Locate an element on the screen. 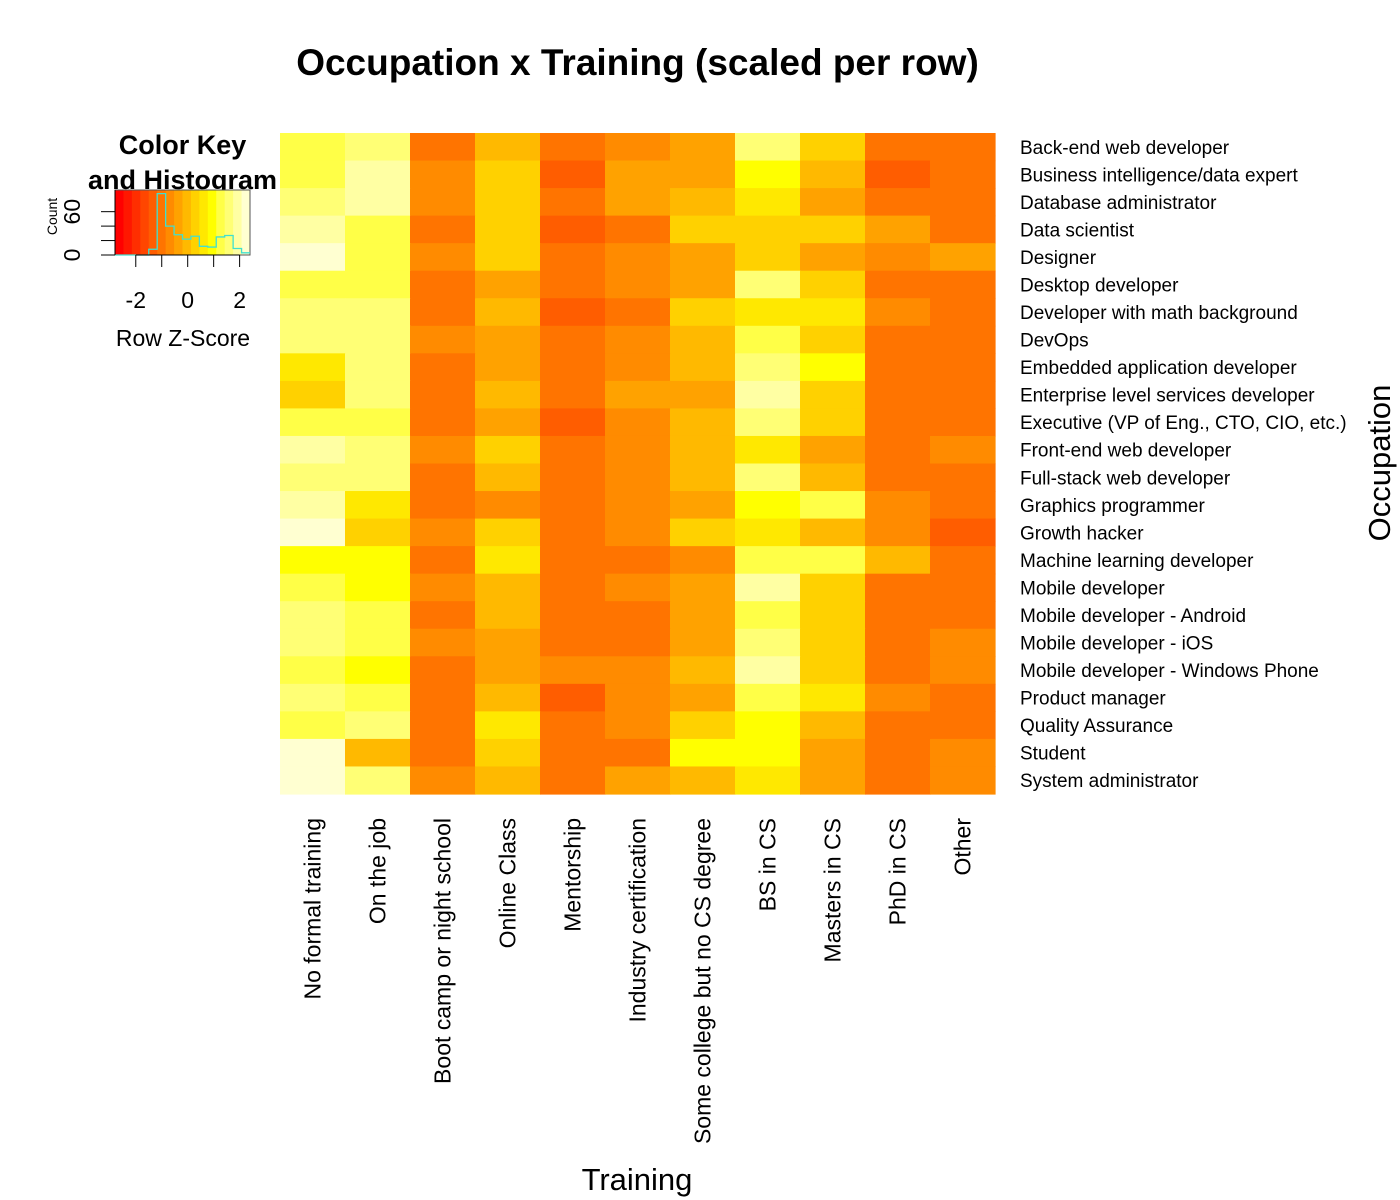 The height and width of the screenshot is (1200, 1400). row-label: Designer is located at coordinates (1058, 258).